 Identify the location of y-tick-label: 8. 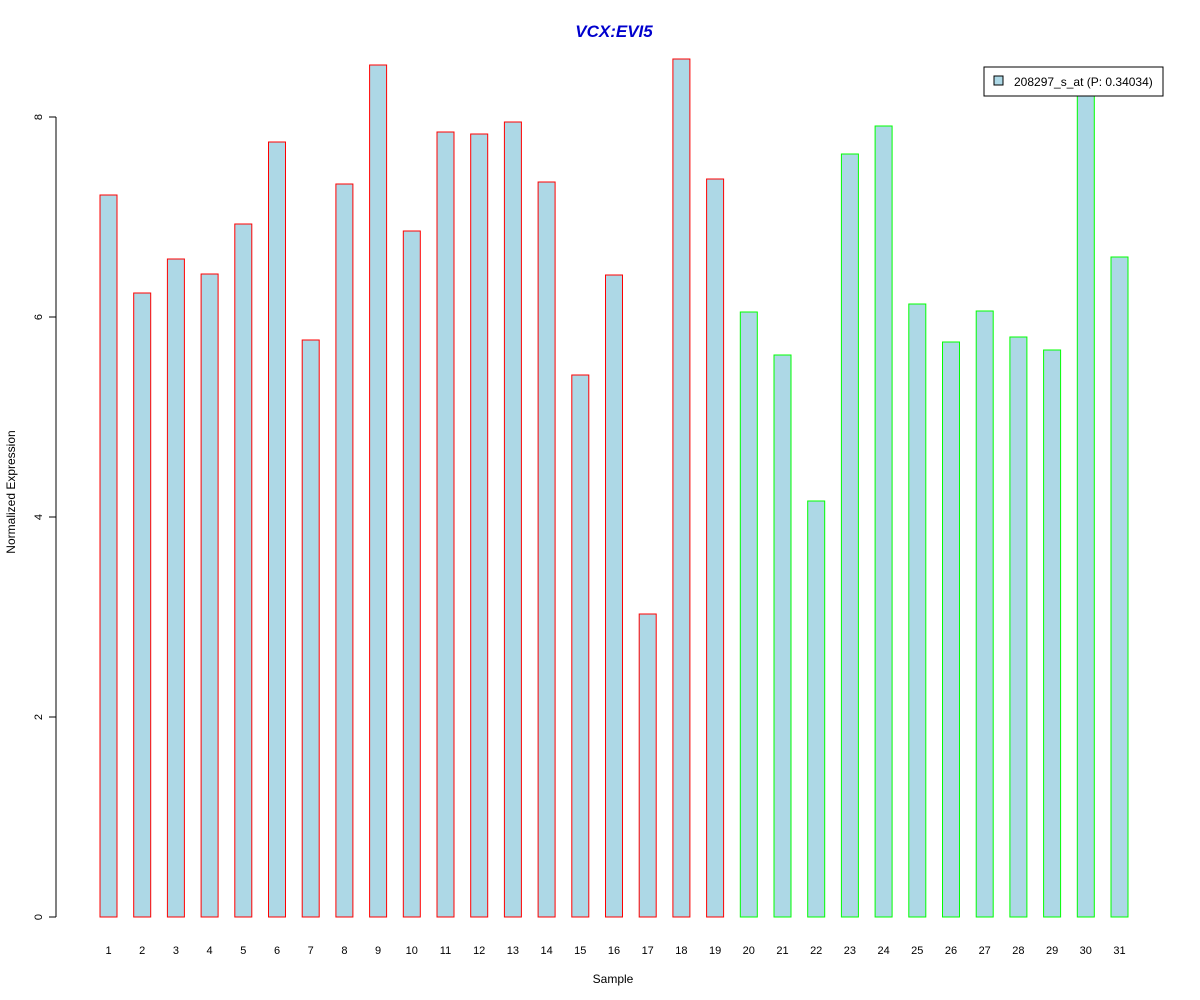
(39, 117).